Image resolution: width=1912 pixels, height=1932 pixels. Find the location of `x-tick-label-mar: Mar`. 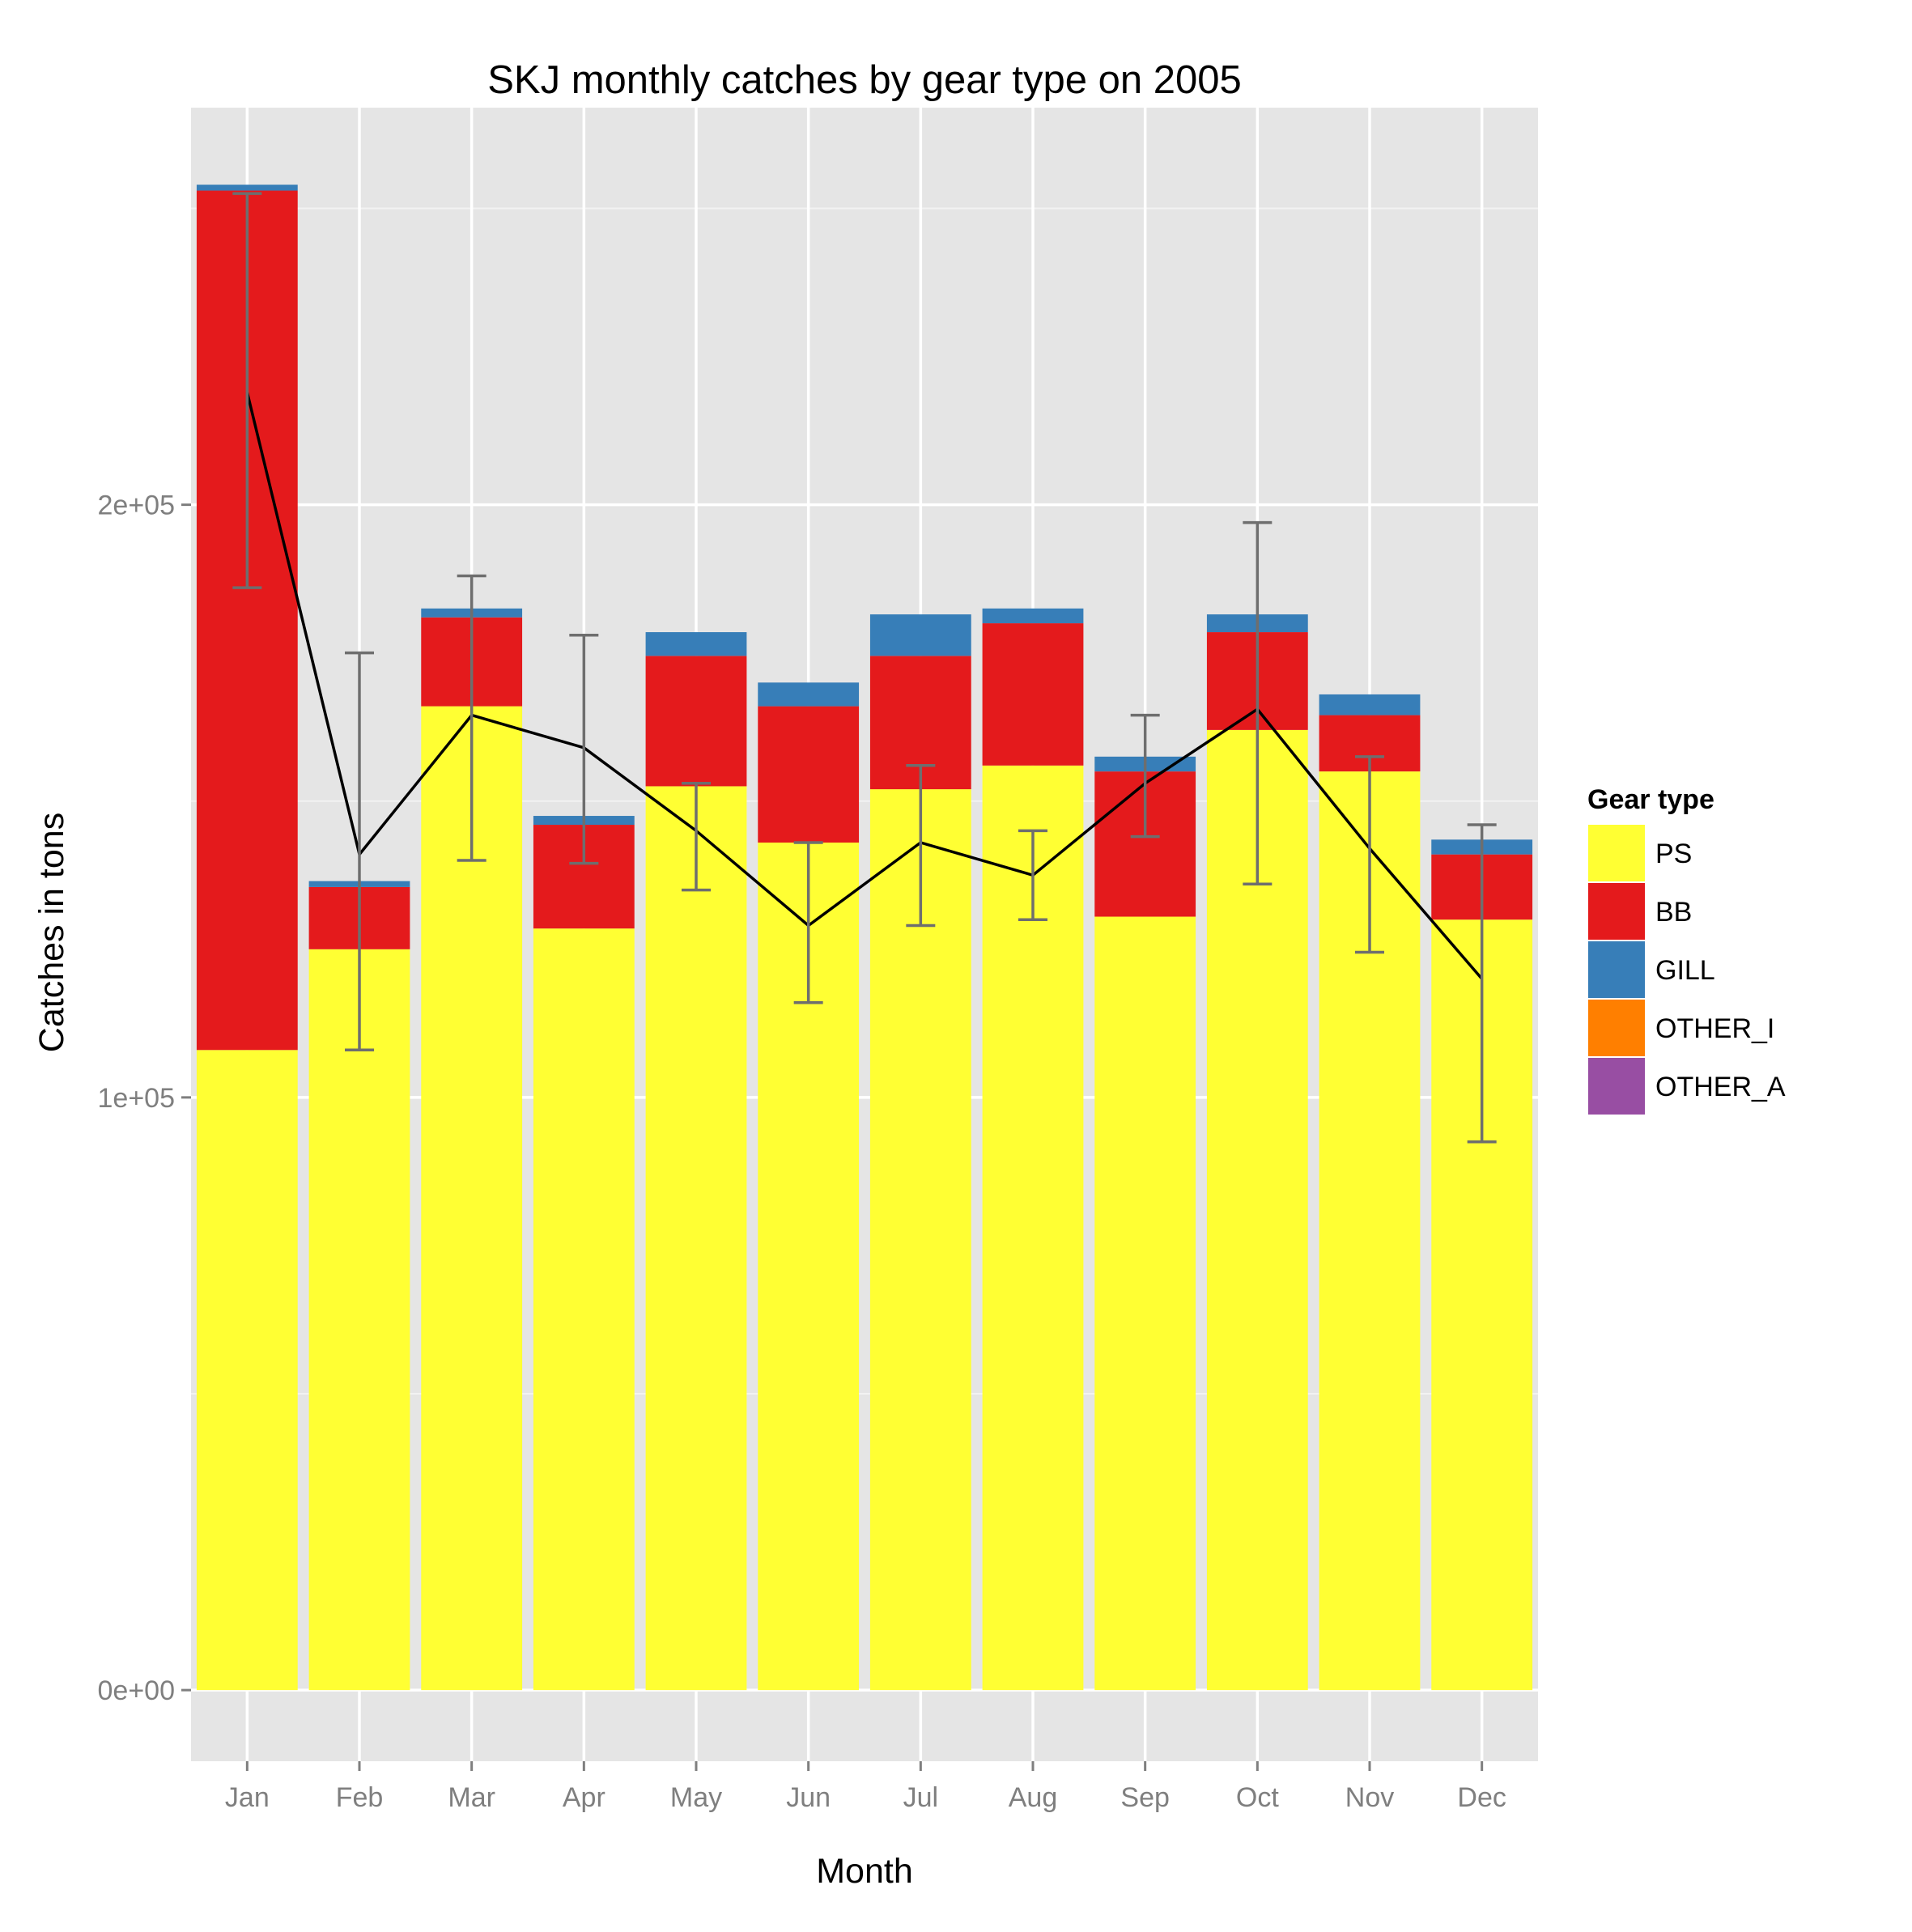

x-tick-label-mar: Mar is located at coordinates (471, 1797).